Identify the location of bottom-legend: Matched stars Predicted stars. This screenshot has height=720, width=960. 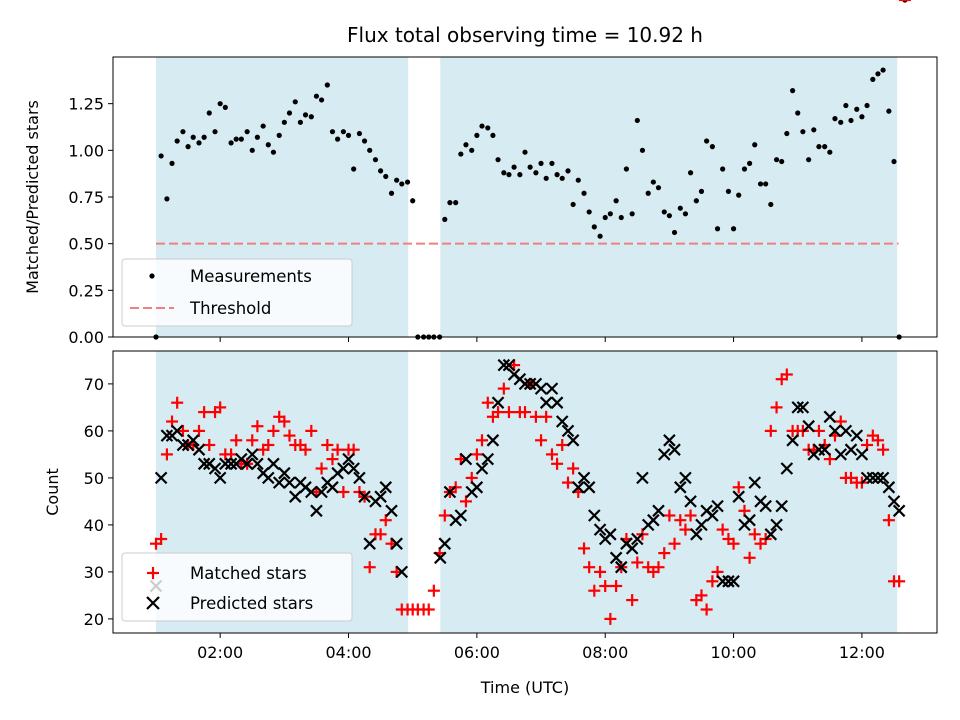
(237, 587).